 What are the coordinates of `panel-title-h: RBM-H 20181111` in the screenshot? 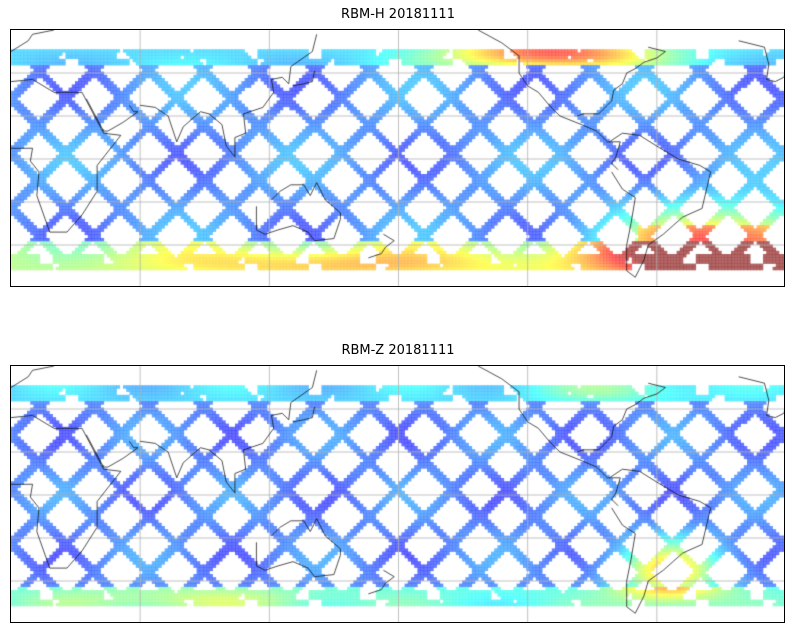 It's located at (398, 14).